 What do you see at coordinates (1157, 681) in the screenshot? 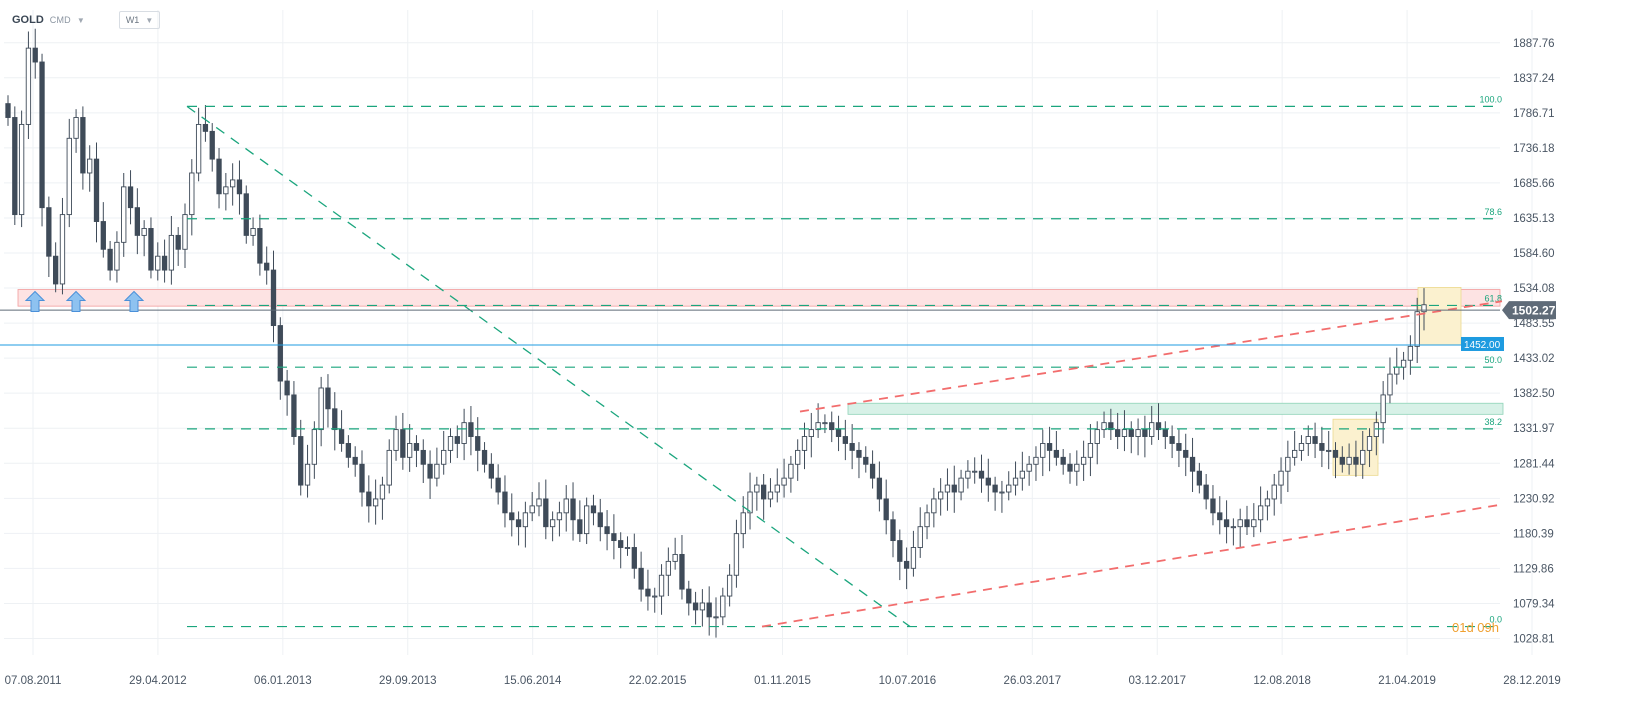
I see `date-tick-label: 03.12.2017` at bounding box center [1157, 681].